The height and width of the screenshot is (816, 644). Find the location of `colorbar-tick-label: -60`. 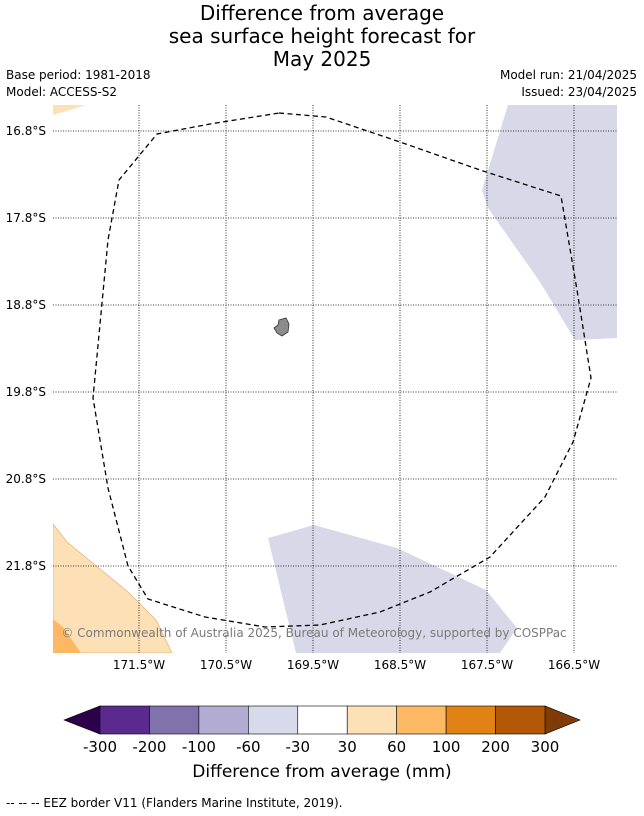

colorbar-tick-label: -60 is located at coordinates (248, 747).